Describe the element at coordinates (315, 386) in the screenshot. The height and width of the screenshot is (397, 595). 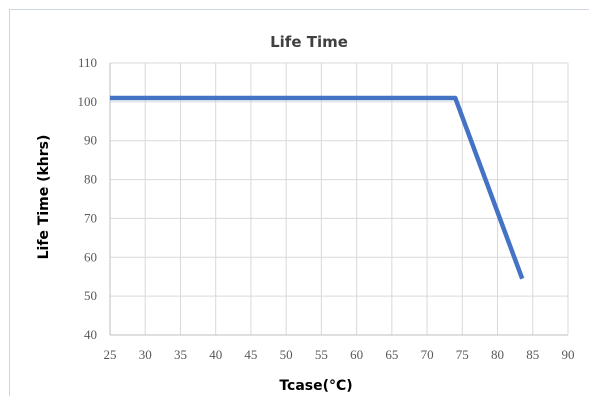
I see `x-axis-title: Tcase(°C)` at that location.